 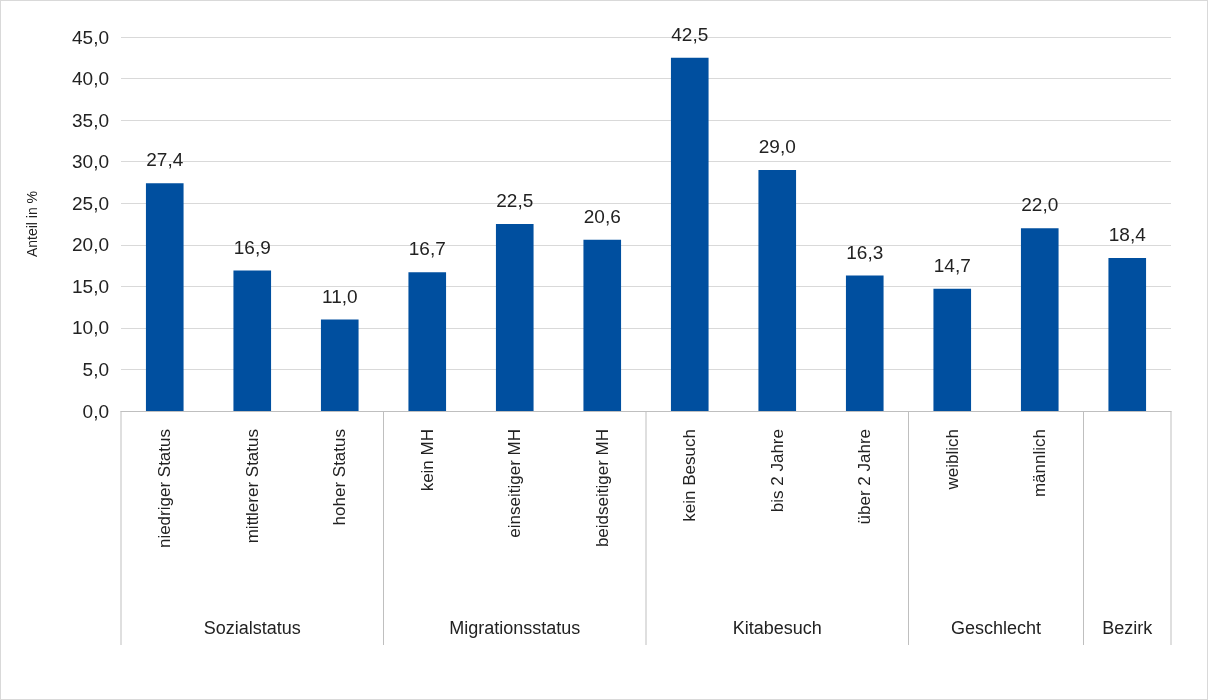 I want to click on data-label: 18,4, so click(x=1127, y=235).